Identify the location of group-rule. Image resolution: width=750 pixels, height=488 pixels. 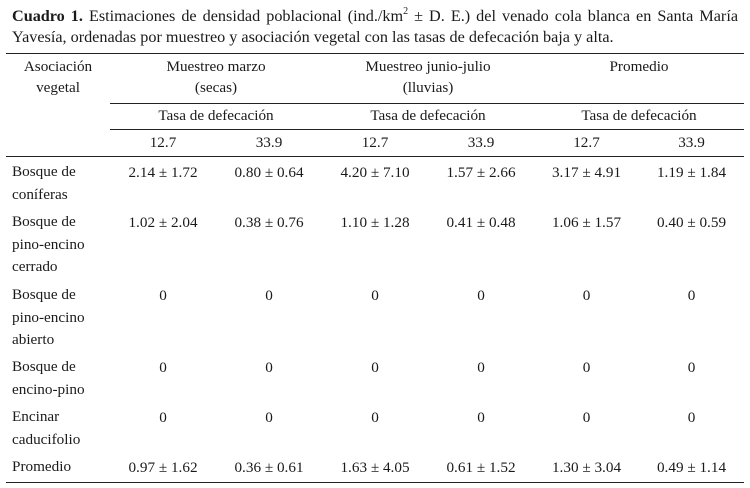
(427, 103).